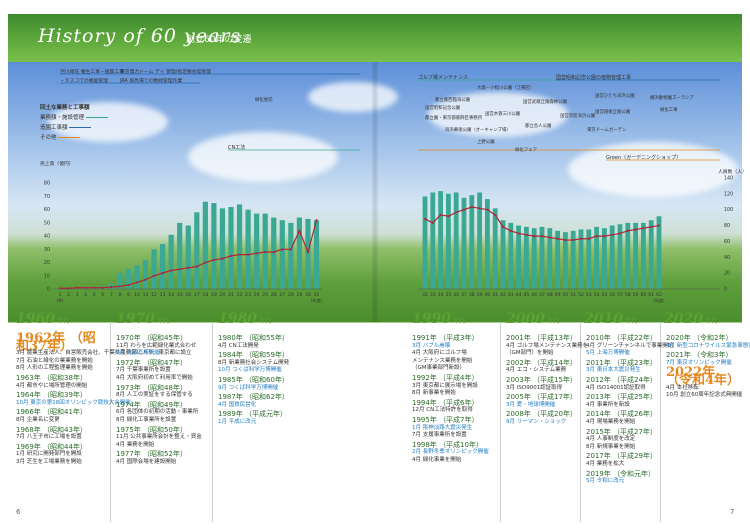 The image size is (750, 530). I want to click on timeline-label-4: JRA 競馬場での敷緑管理作業, so click(151, 81).